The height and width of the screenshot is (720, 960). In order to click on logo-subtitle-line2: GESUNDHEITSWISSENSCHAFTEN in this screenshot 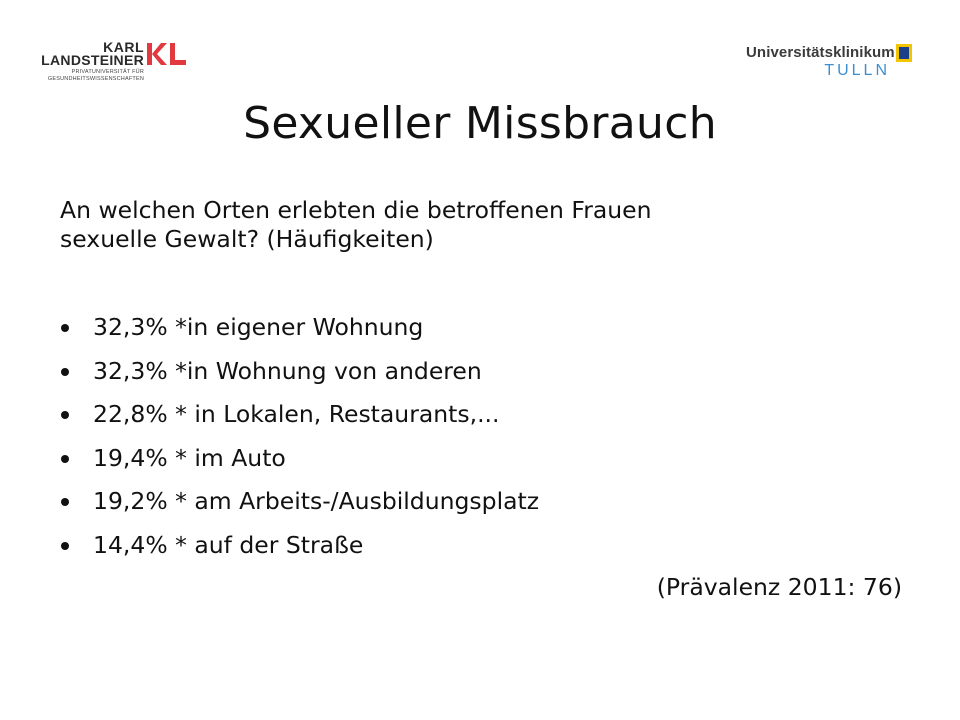, I will do `click(95, 79)`.